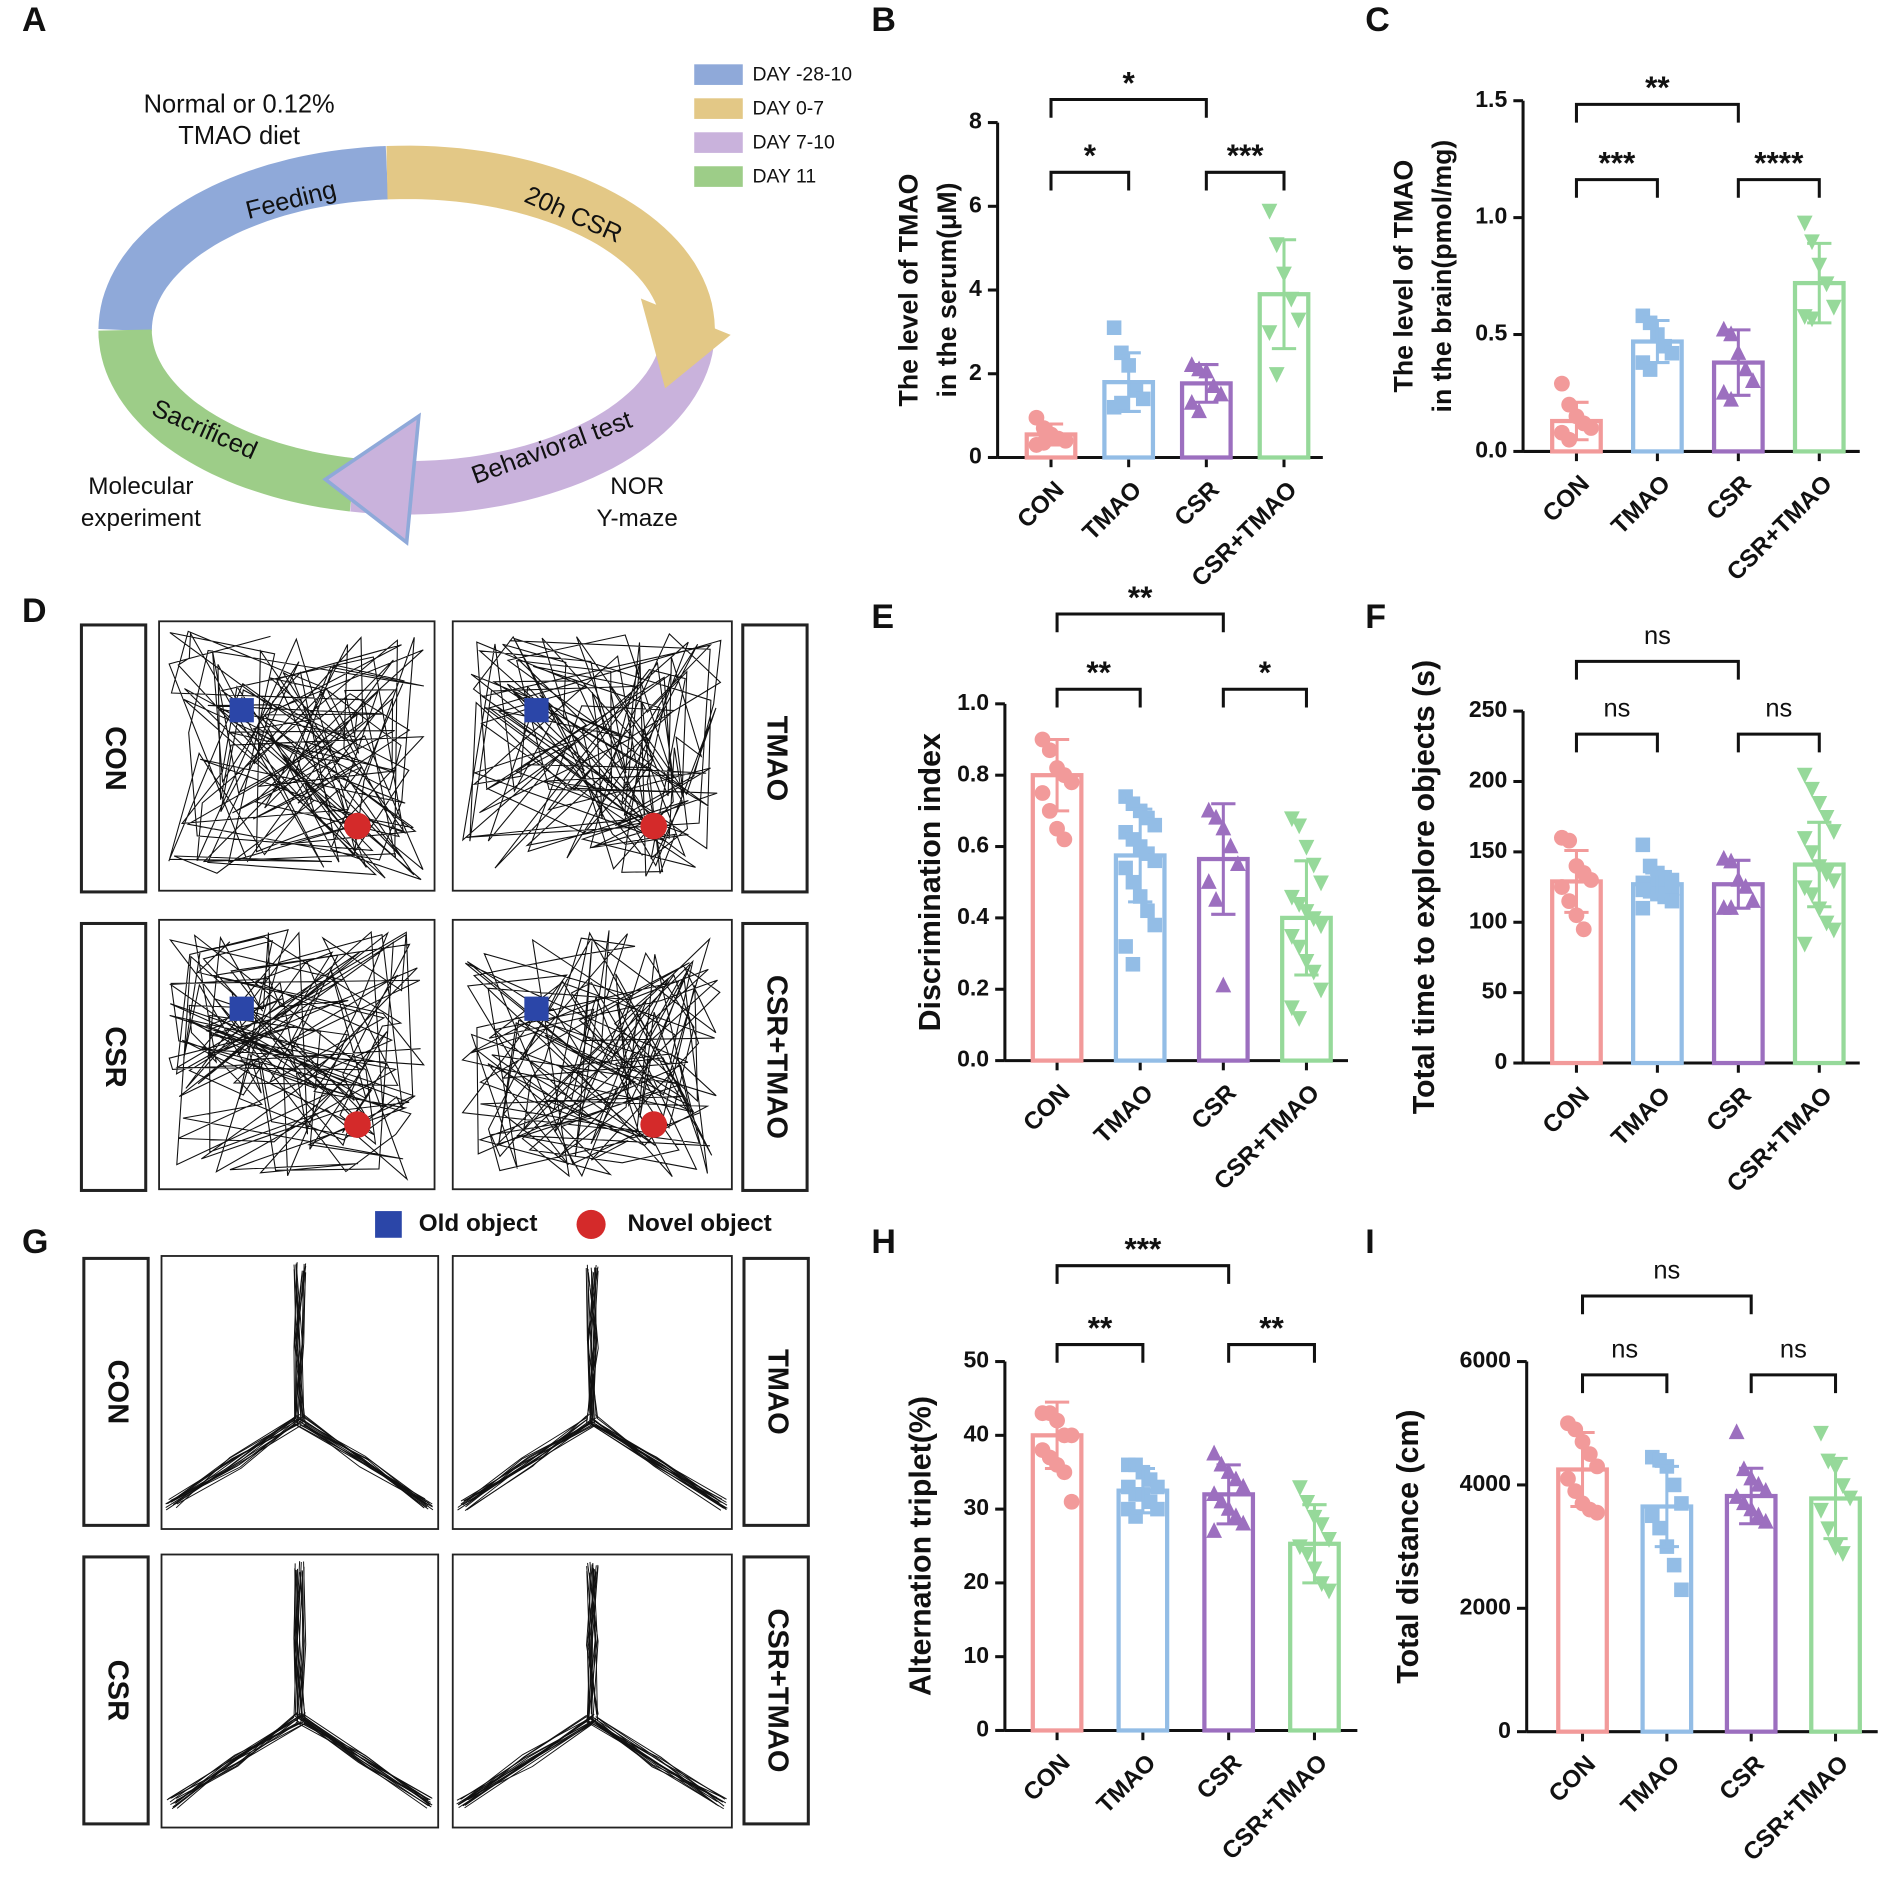 This screenshot has height=1887, width=1903. I want to click on y-tick-label: 0.8, so click(973, 773).